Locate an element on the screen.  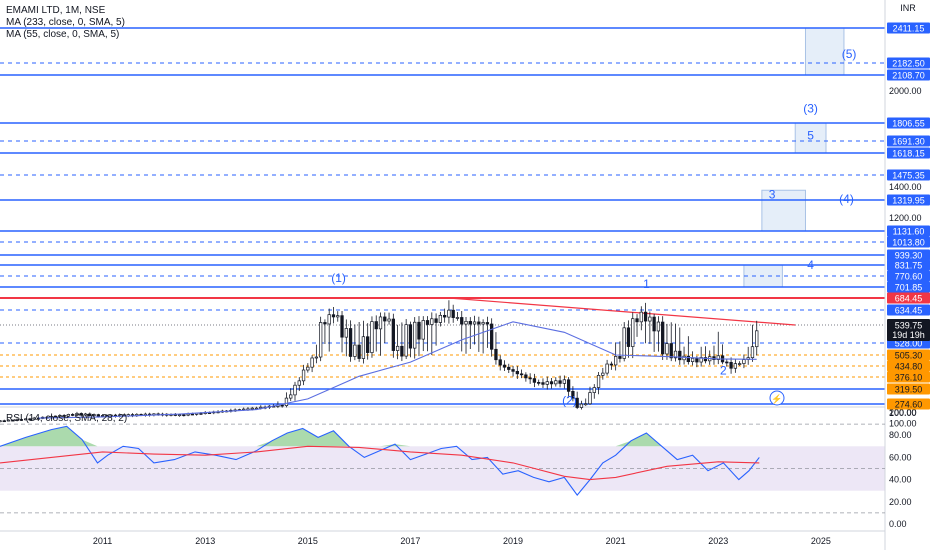
price-label-19: 376.10 is located at coordinates (908, 377).